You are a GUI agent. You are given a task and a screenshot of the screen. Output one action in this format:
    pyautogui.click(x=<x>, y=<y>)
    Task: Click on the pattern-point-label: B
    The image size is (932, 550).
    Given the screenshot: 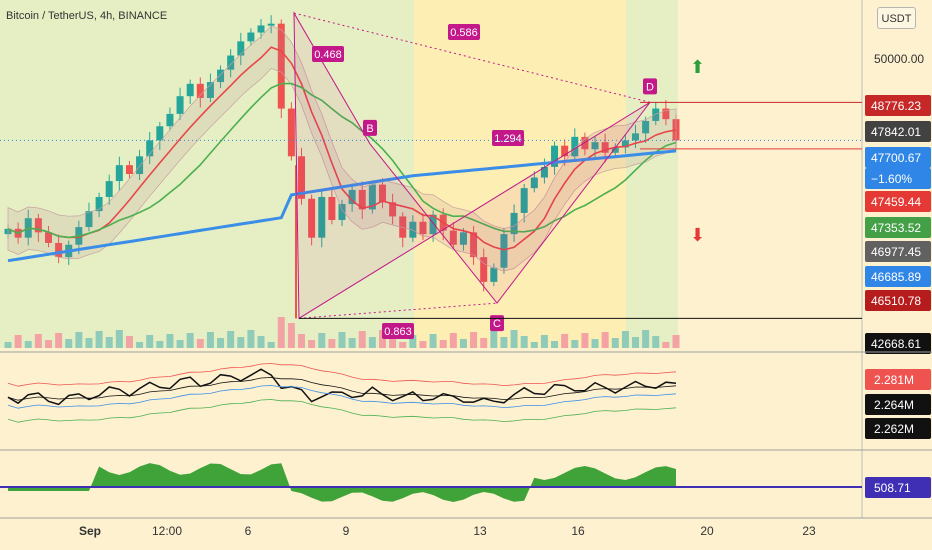 What is the action you would take?
    pyautogui.click(x=370, y=127)
    